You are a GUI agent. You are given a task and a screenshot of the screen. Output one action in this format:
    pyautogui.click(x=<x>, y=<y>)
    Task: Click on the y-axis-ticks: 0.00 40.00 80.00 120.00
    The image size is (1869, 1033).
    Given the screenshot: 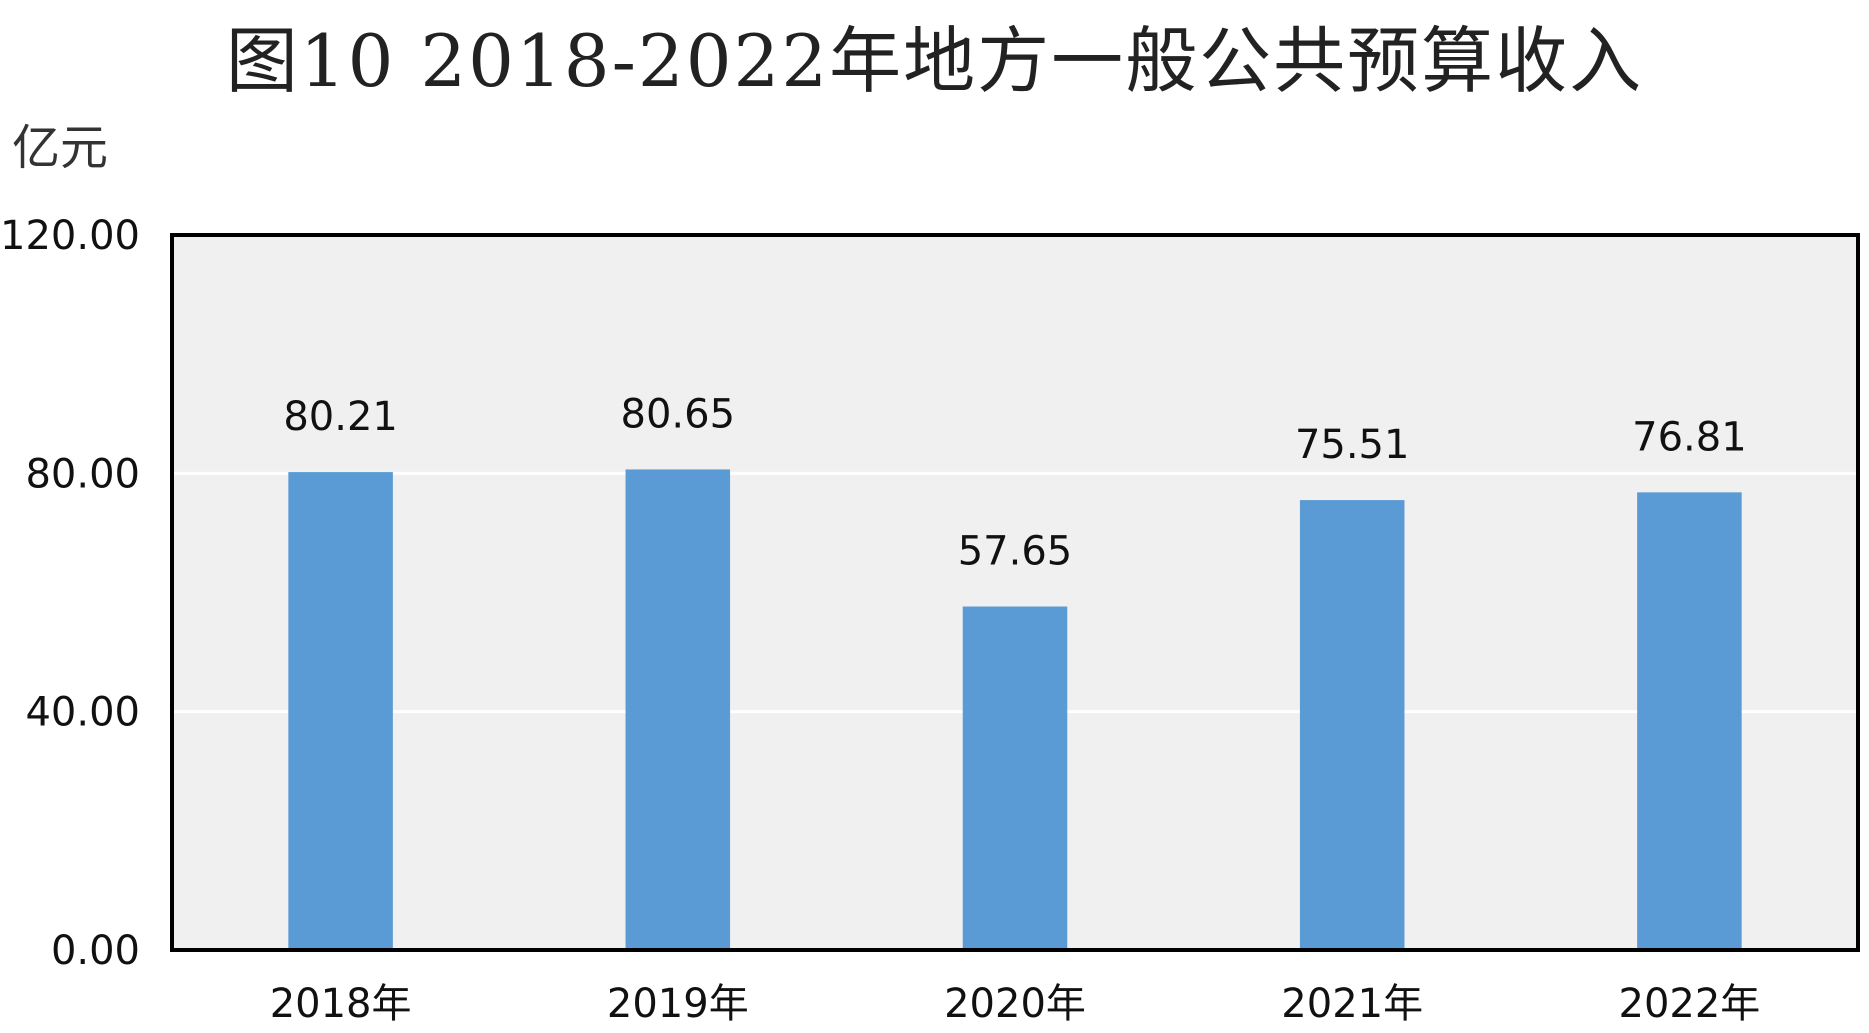 What is the action you would take?
    pyautogui.click(x=70, y=593)
    